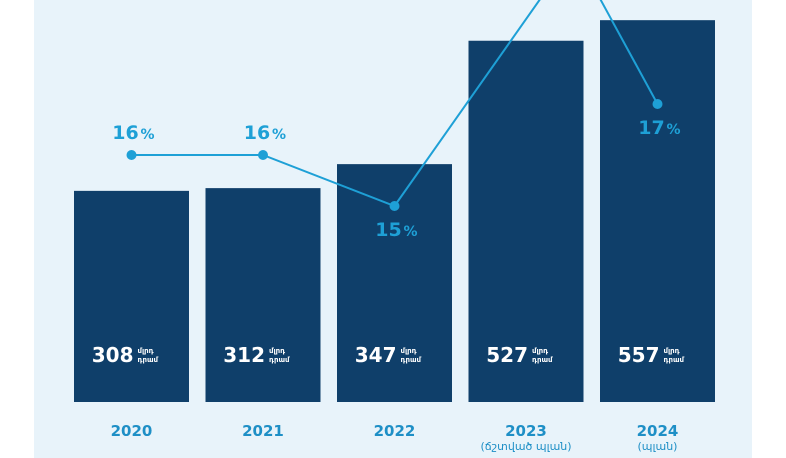  What do you see at coordinates (411, 360) in the screenshot?
I see `bar-unit-bottom-2022: դրամ` at bounding box center [411, 360].